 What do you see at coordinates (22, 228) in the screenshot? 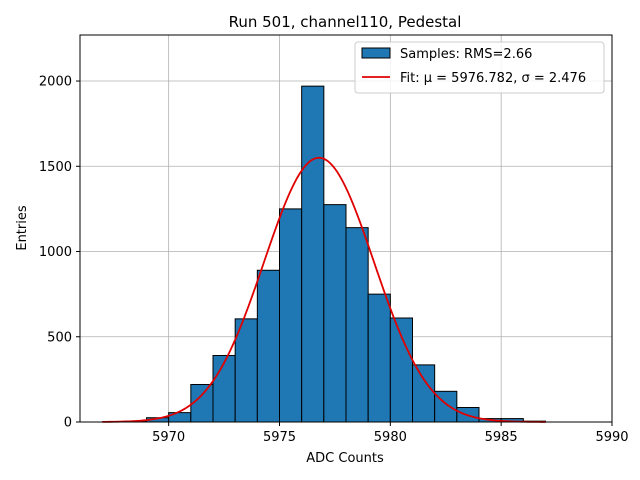
I see `y-axis-label: Entries` at bounding box center [22, 228].